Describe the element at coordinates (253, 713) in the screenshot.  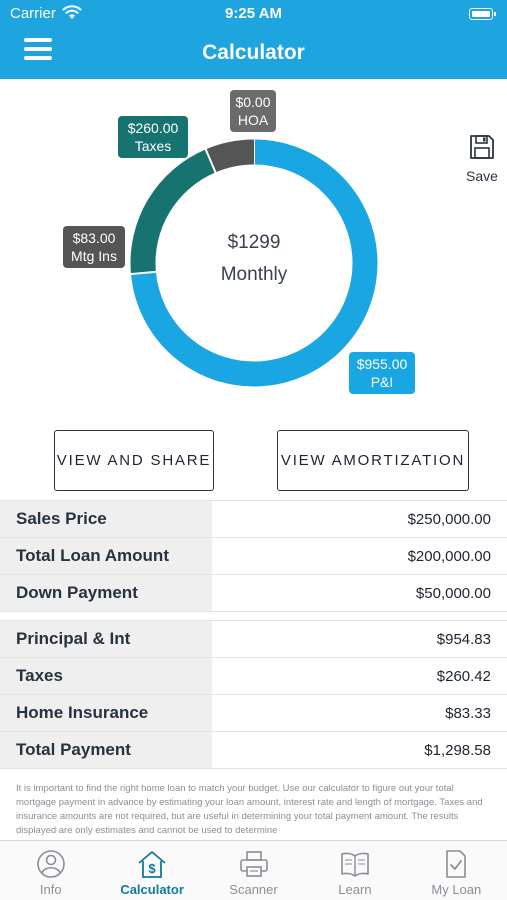
I see `table-row: Home Insurance $83.33` at that location.